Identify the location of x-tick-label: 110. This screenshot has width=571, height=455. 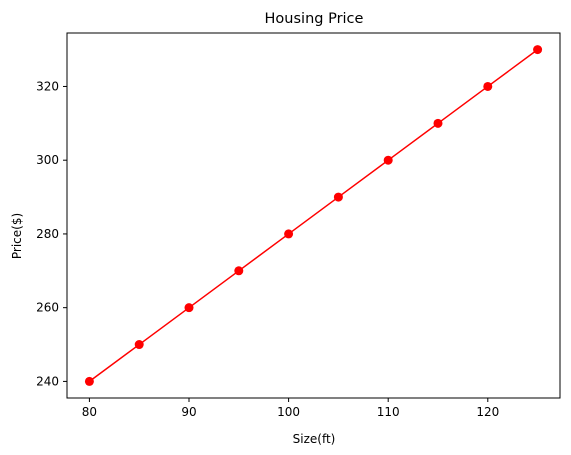
(388, 412).